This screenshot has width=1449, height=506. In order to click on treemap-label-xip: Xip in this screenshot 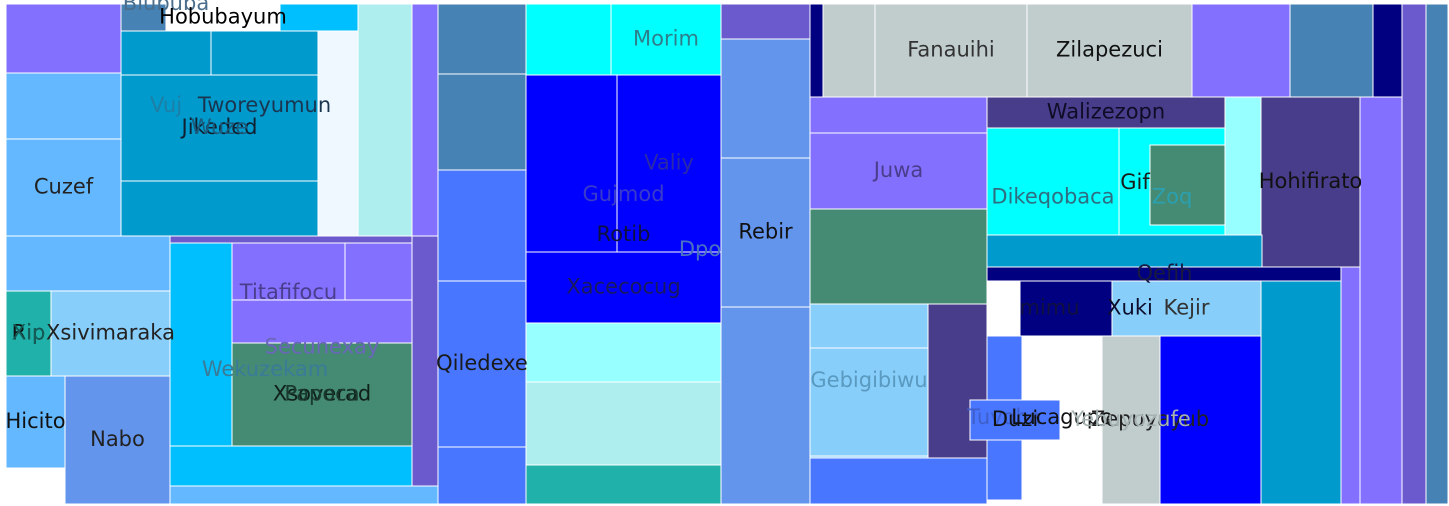, I will do `click(29, 333)`.